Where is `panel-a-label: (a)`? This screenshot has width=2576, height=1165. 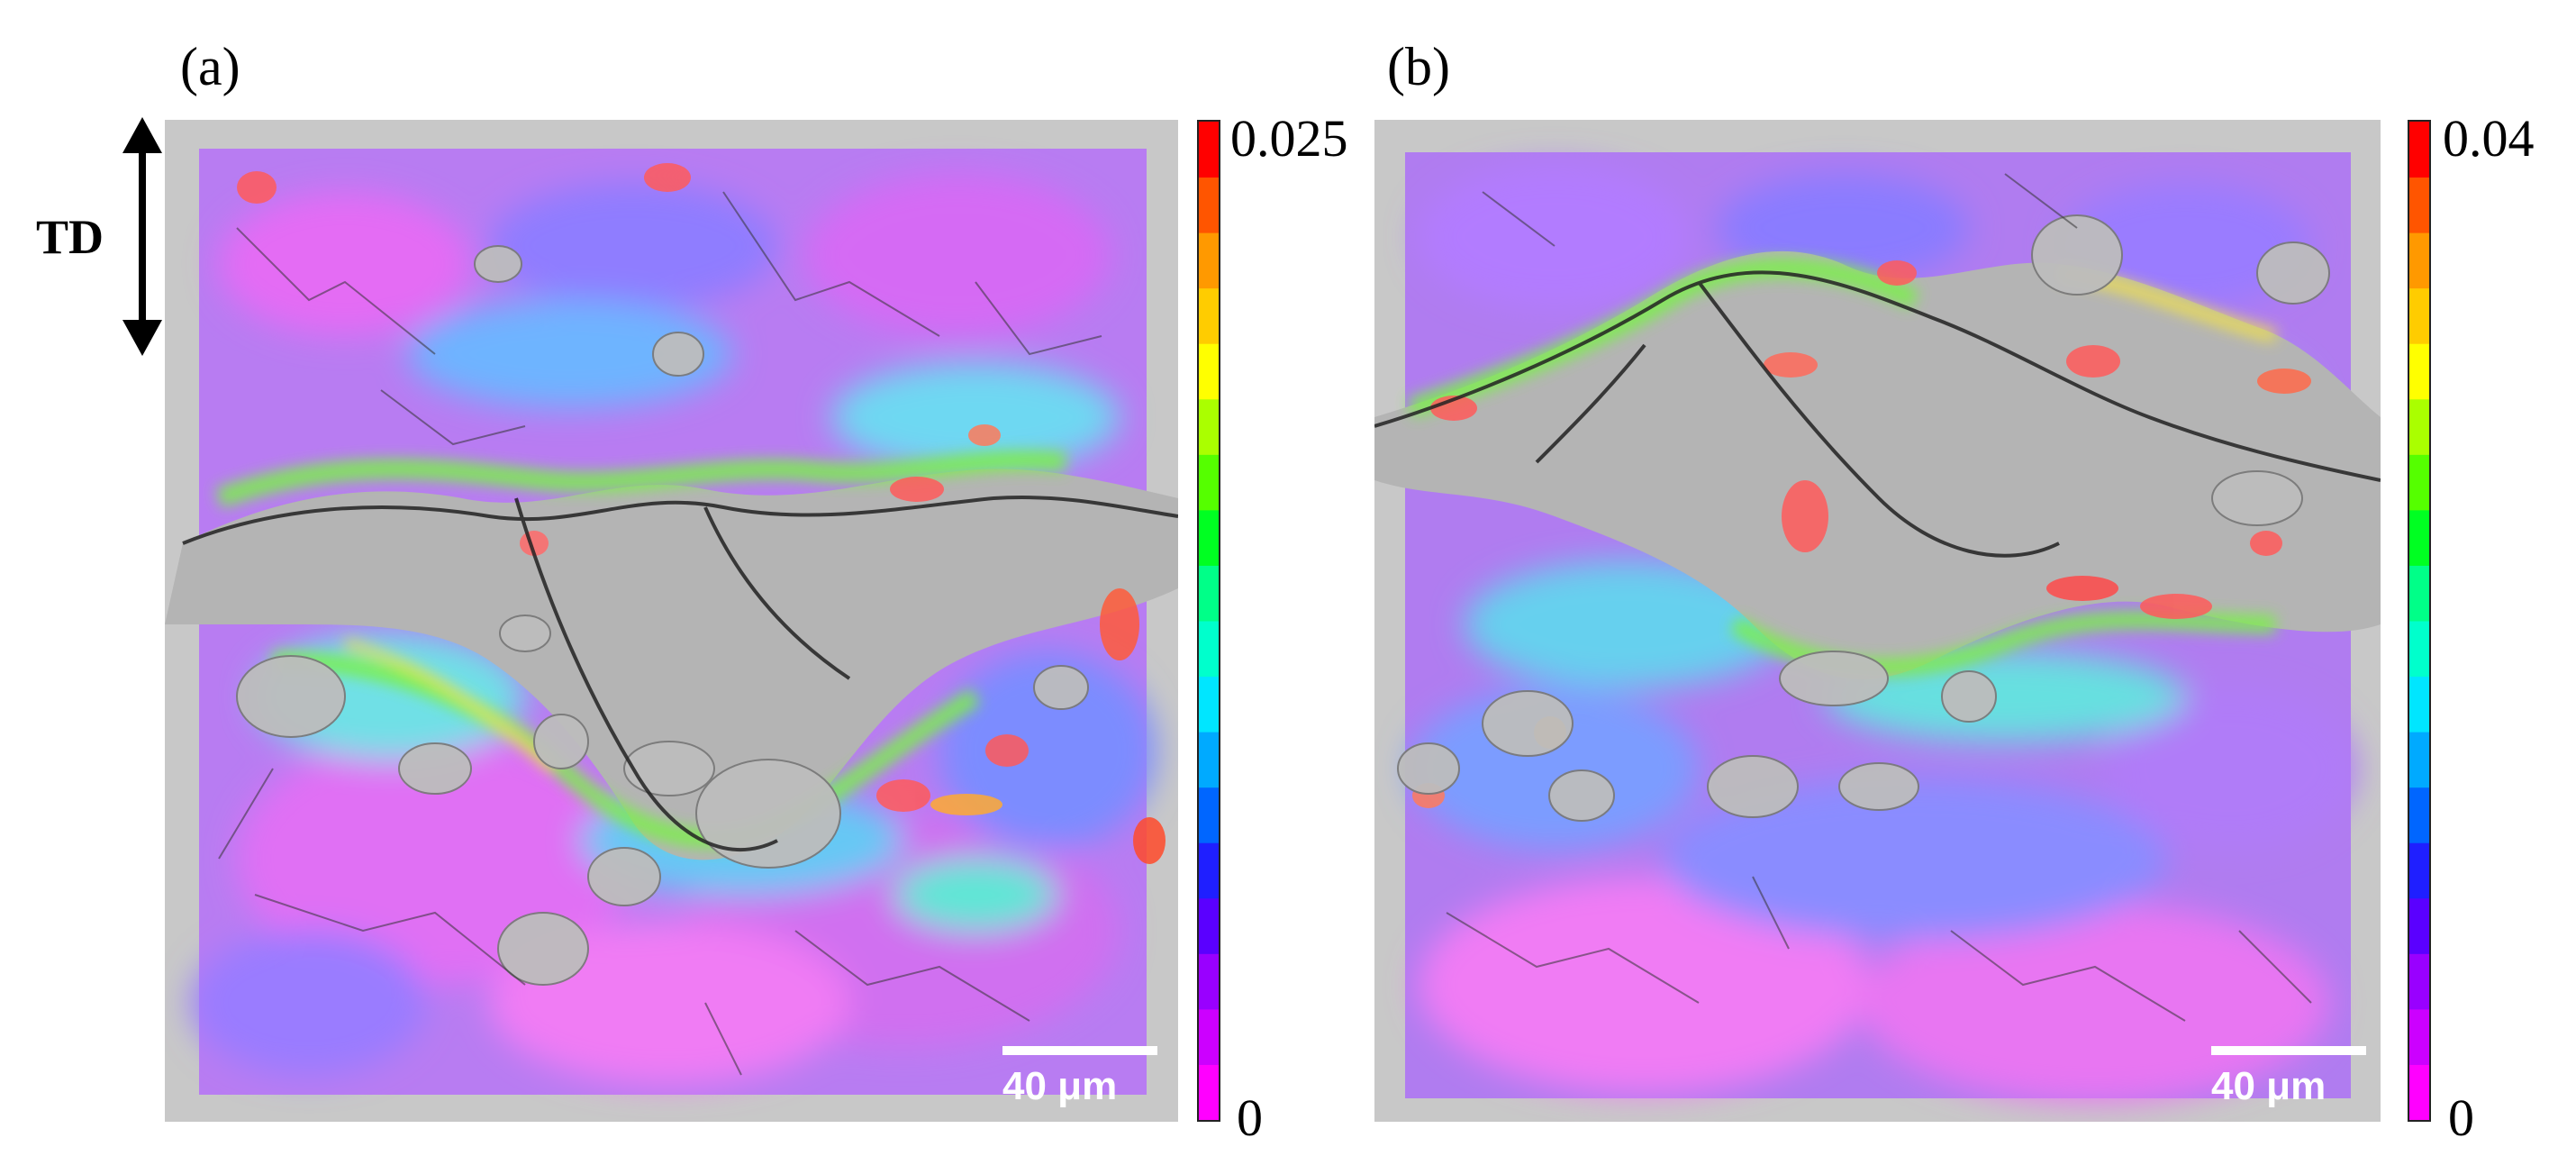
panel-a-label: (a) is located at coordinates (210, 66).